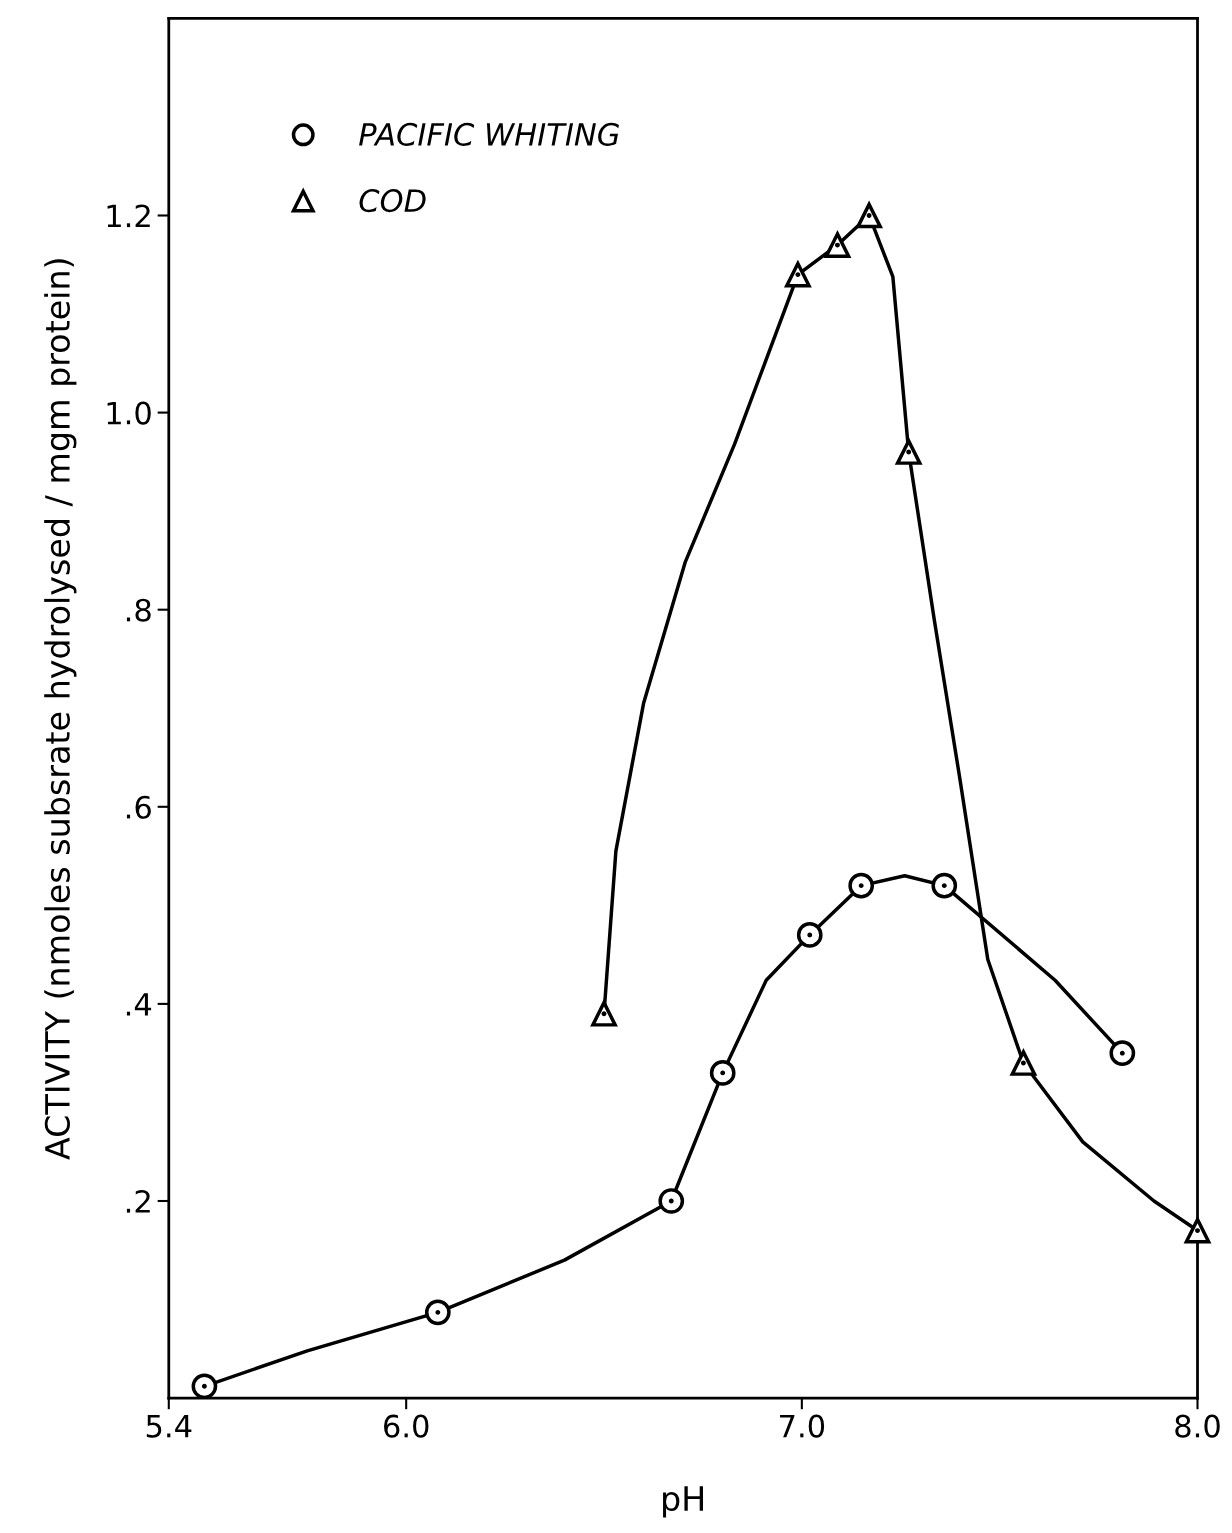  I want to click on y-tick-label: .2, so click(138, 1201).